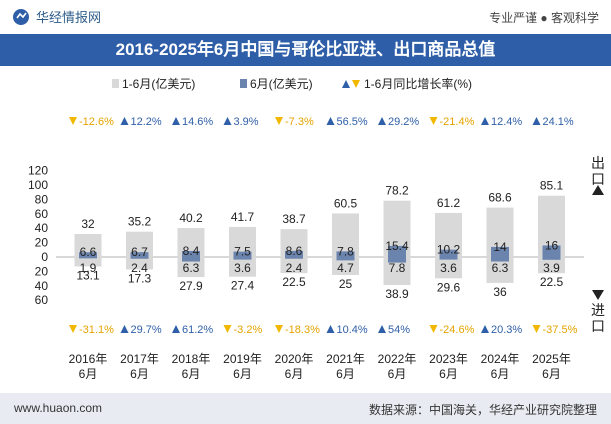  Describe the element at coordinates (248, 330) in the screenshot. I see `label-import-growth: -3.2%` at that location.